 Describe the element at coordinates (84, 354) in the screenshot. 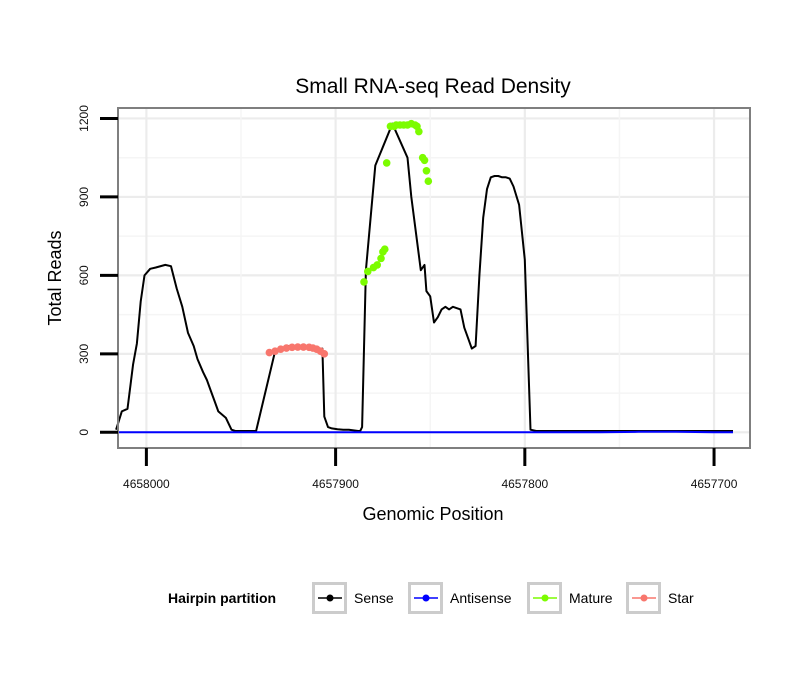

I see `y-tick-label: 300` at that location.